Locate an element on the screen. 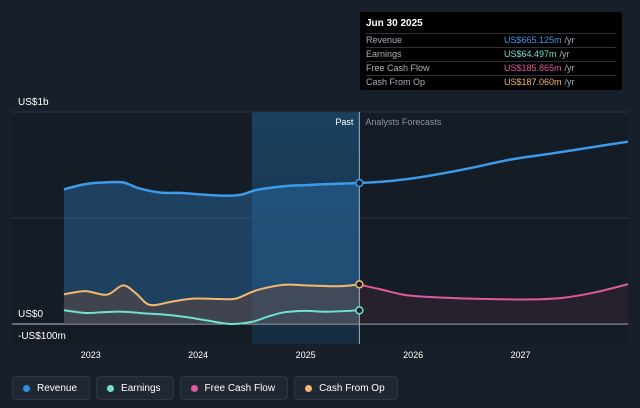 This screenshot has width=640, height=408. highlight-region is located at coordinates (305, 228).